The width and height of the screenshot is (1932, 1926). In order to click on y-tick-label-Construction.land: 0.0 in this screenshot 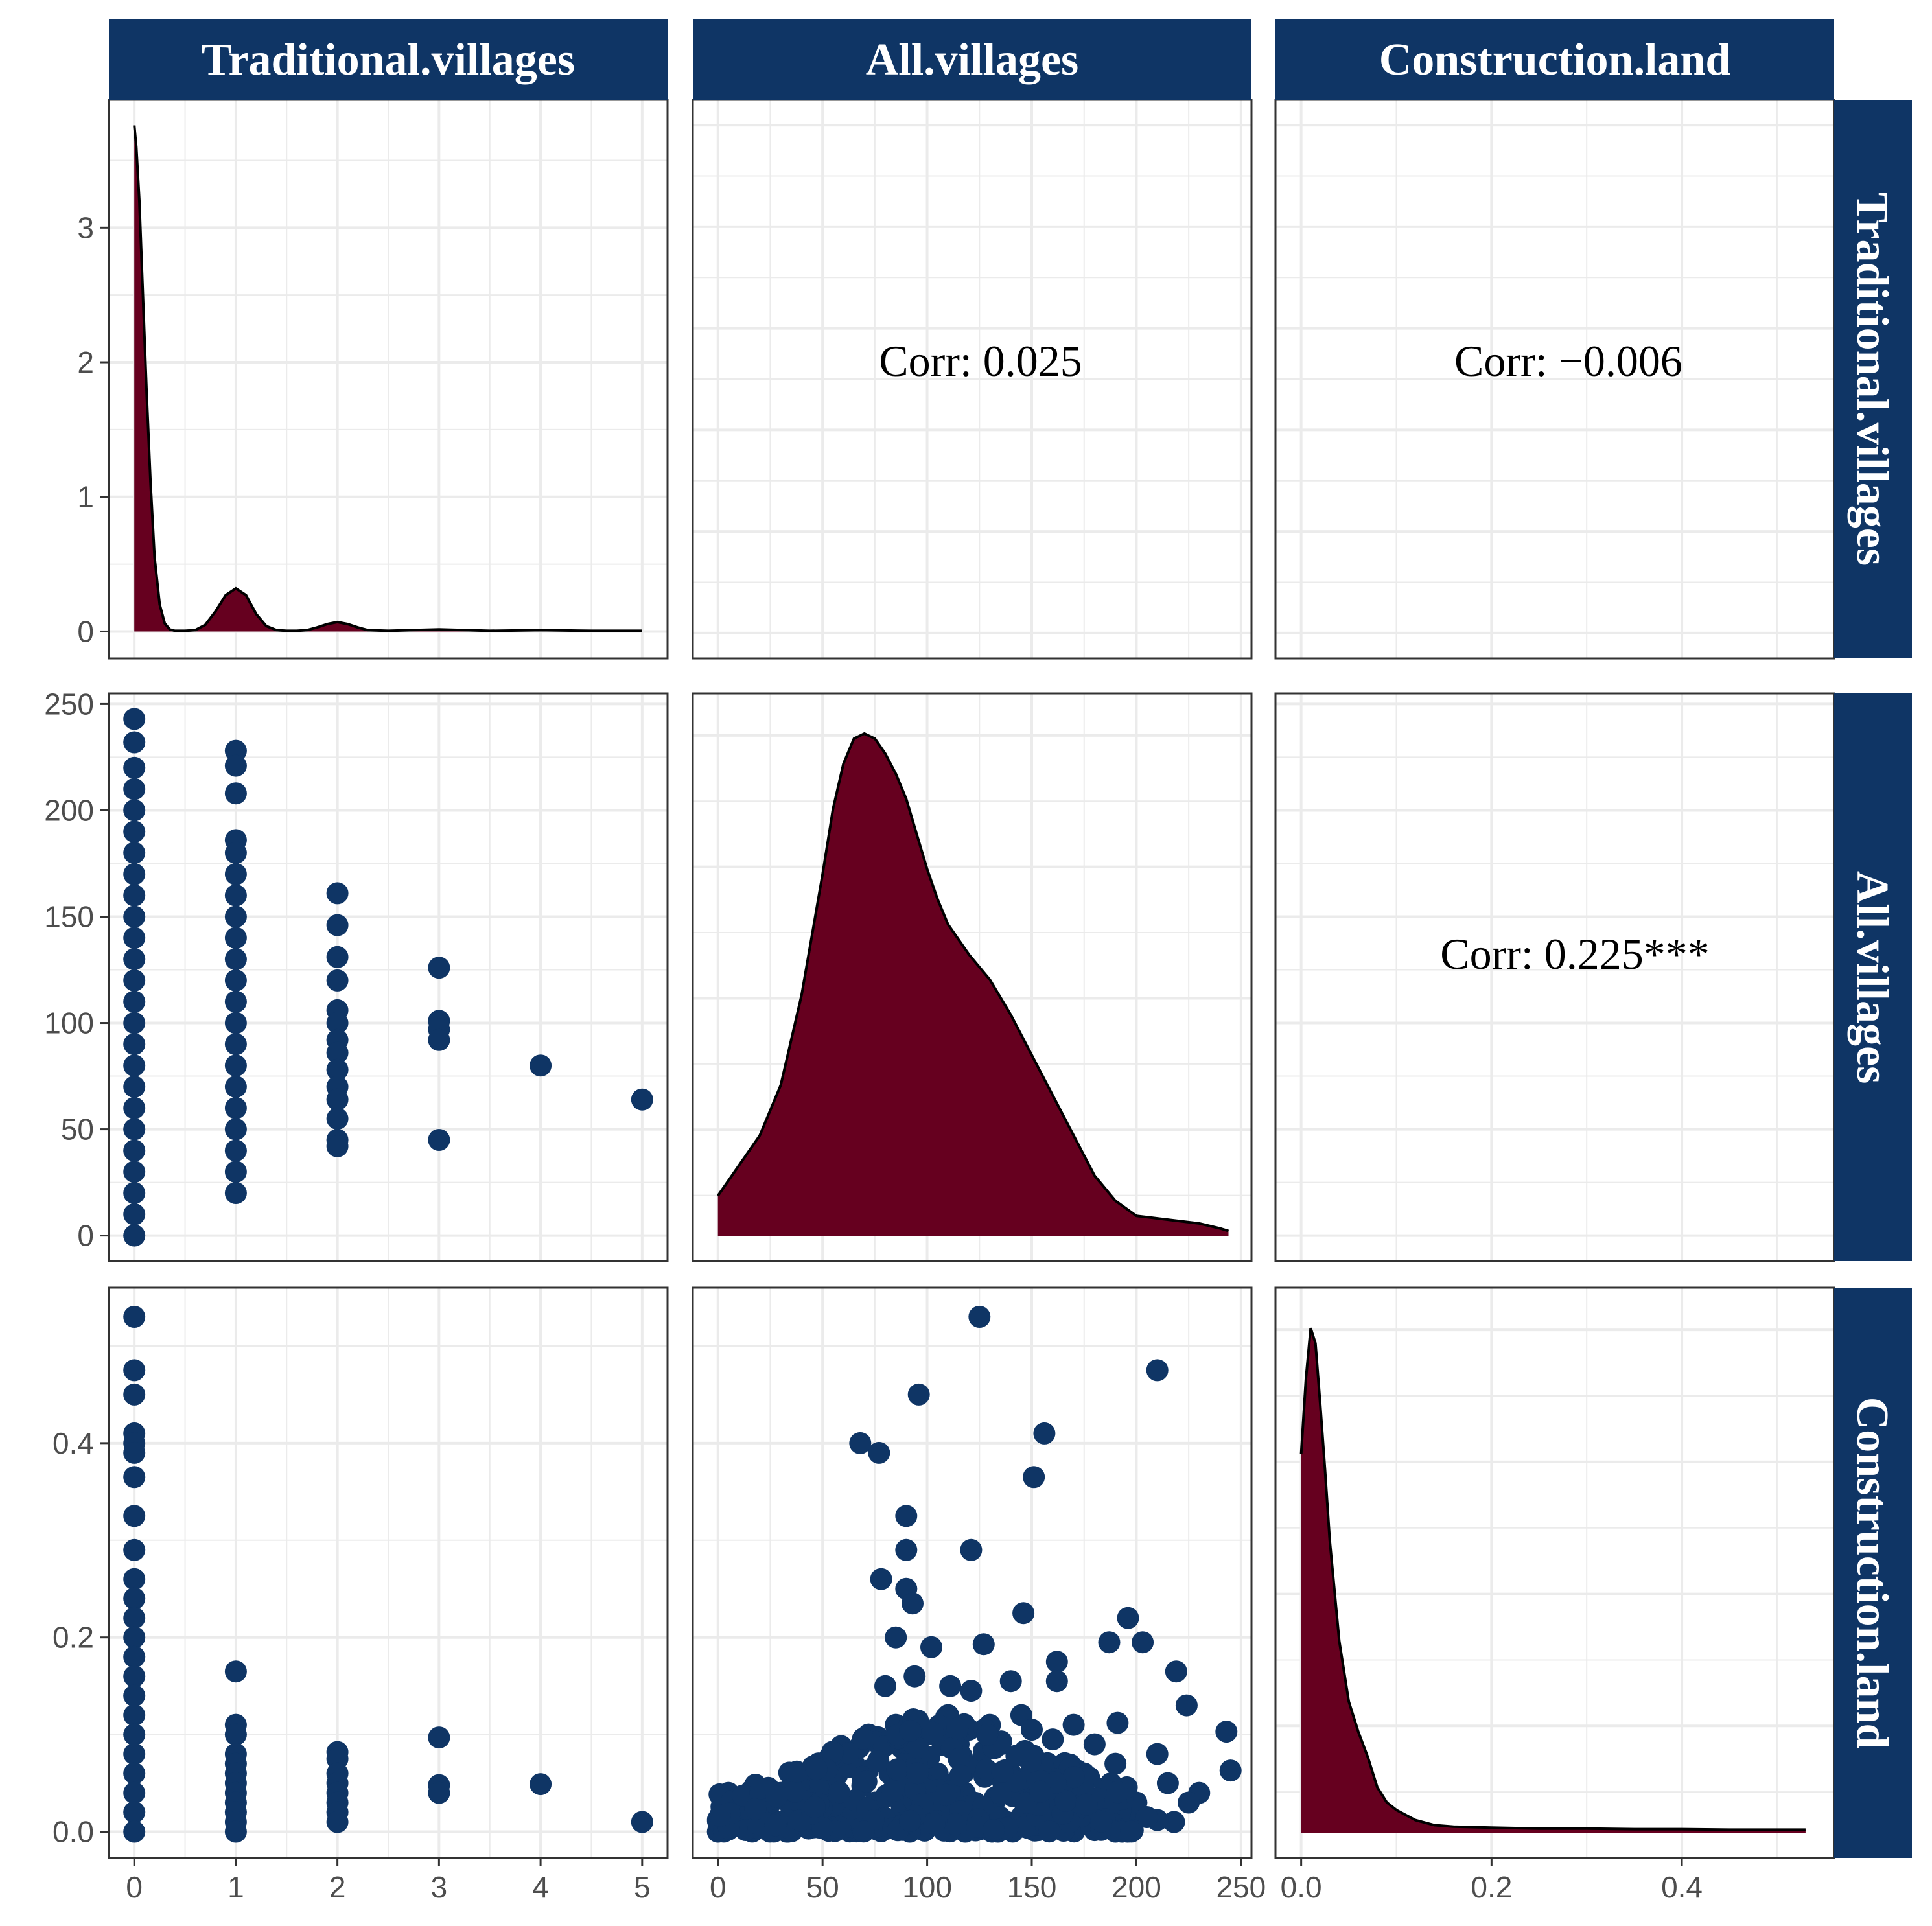, I will do `click(73, 1832)`.